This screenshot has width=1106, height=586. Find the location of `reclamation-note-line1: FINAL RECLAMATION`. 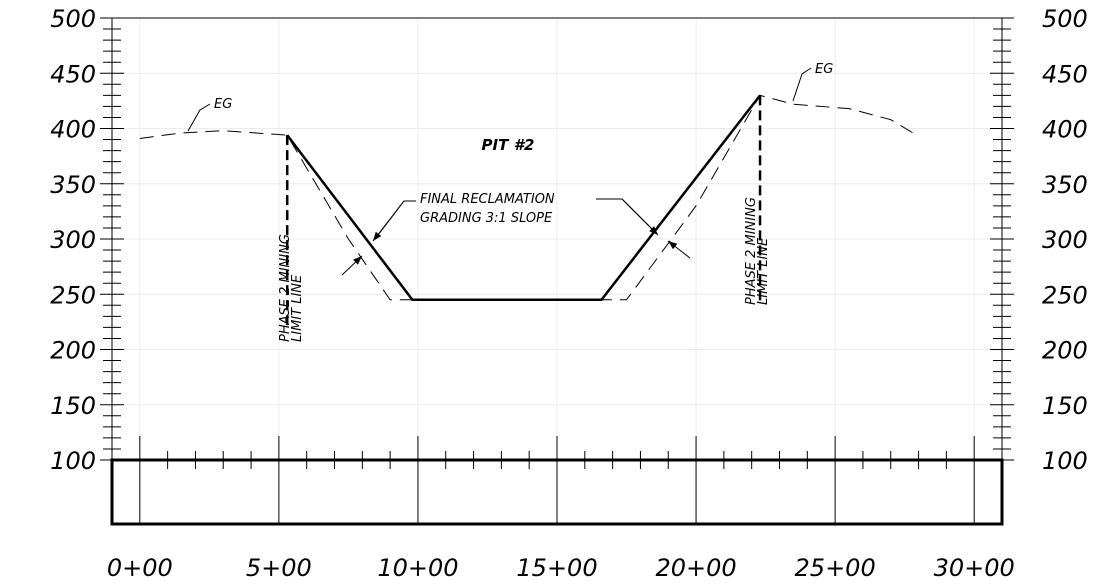

reclamation-note-line1: FINAL RECLAMATION is located at coordinates (487, 199).